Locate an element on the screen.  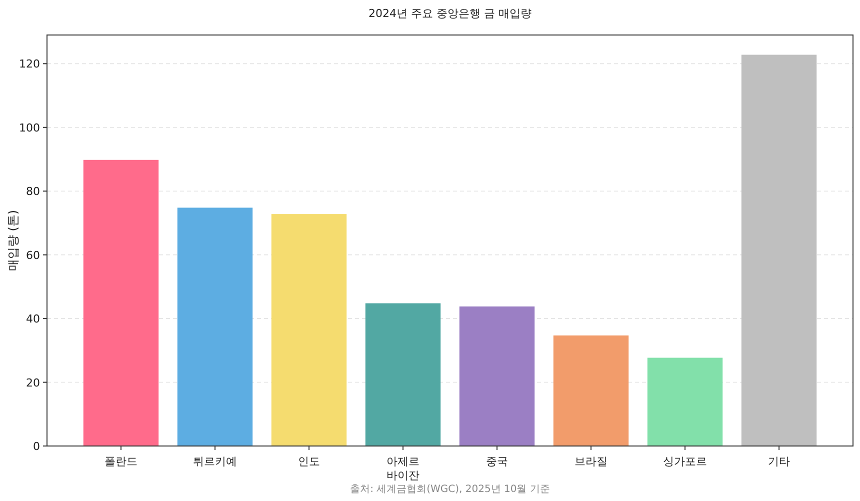
x-tick-label: 싱가포르 is located at coordinates (685, 461).